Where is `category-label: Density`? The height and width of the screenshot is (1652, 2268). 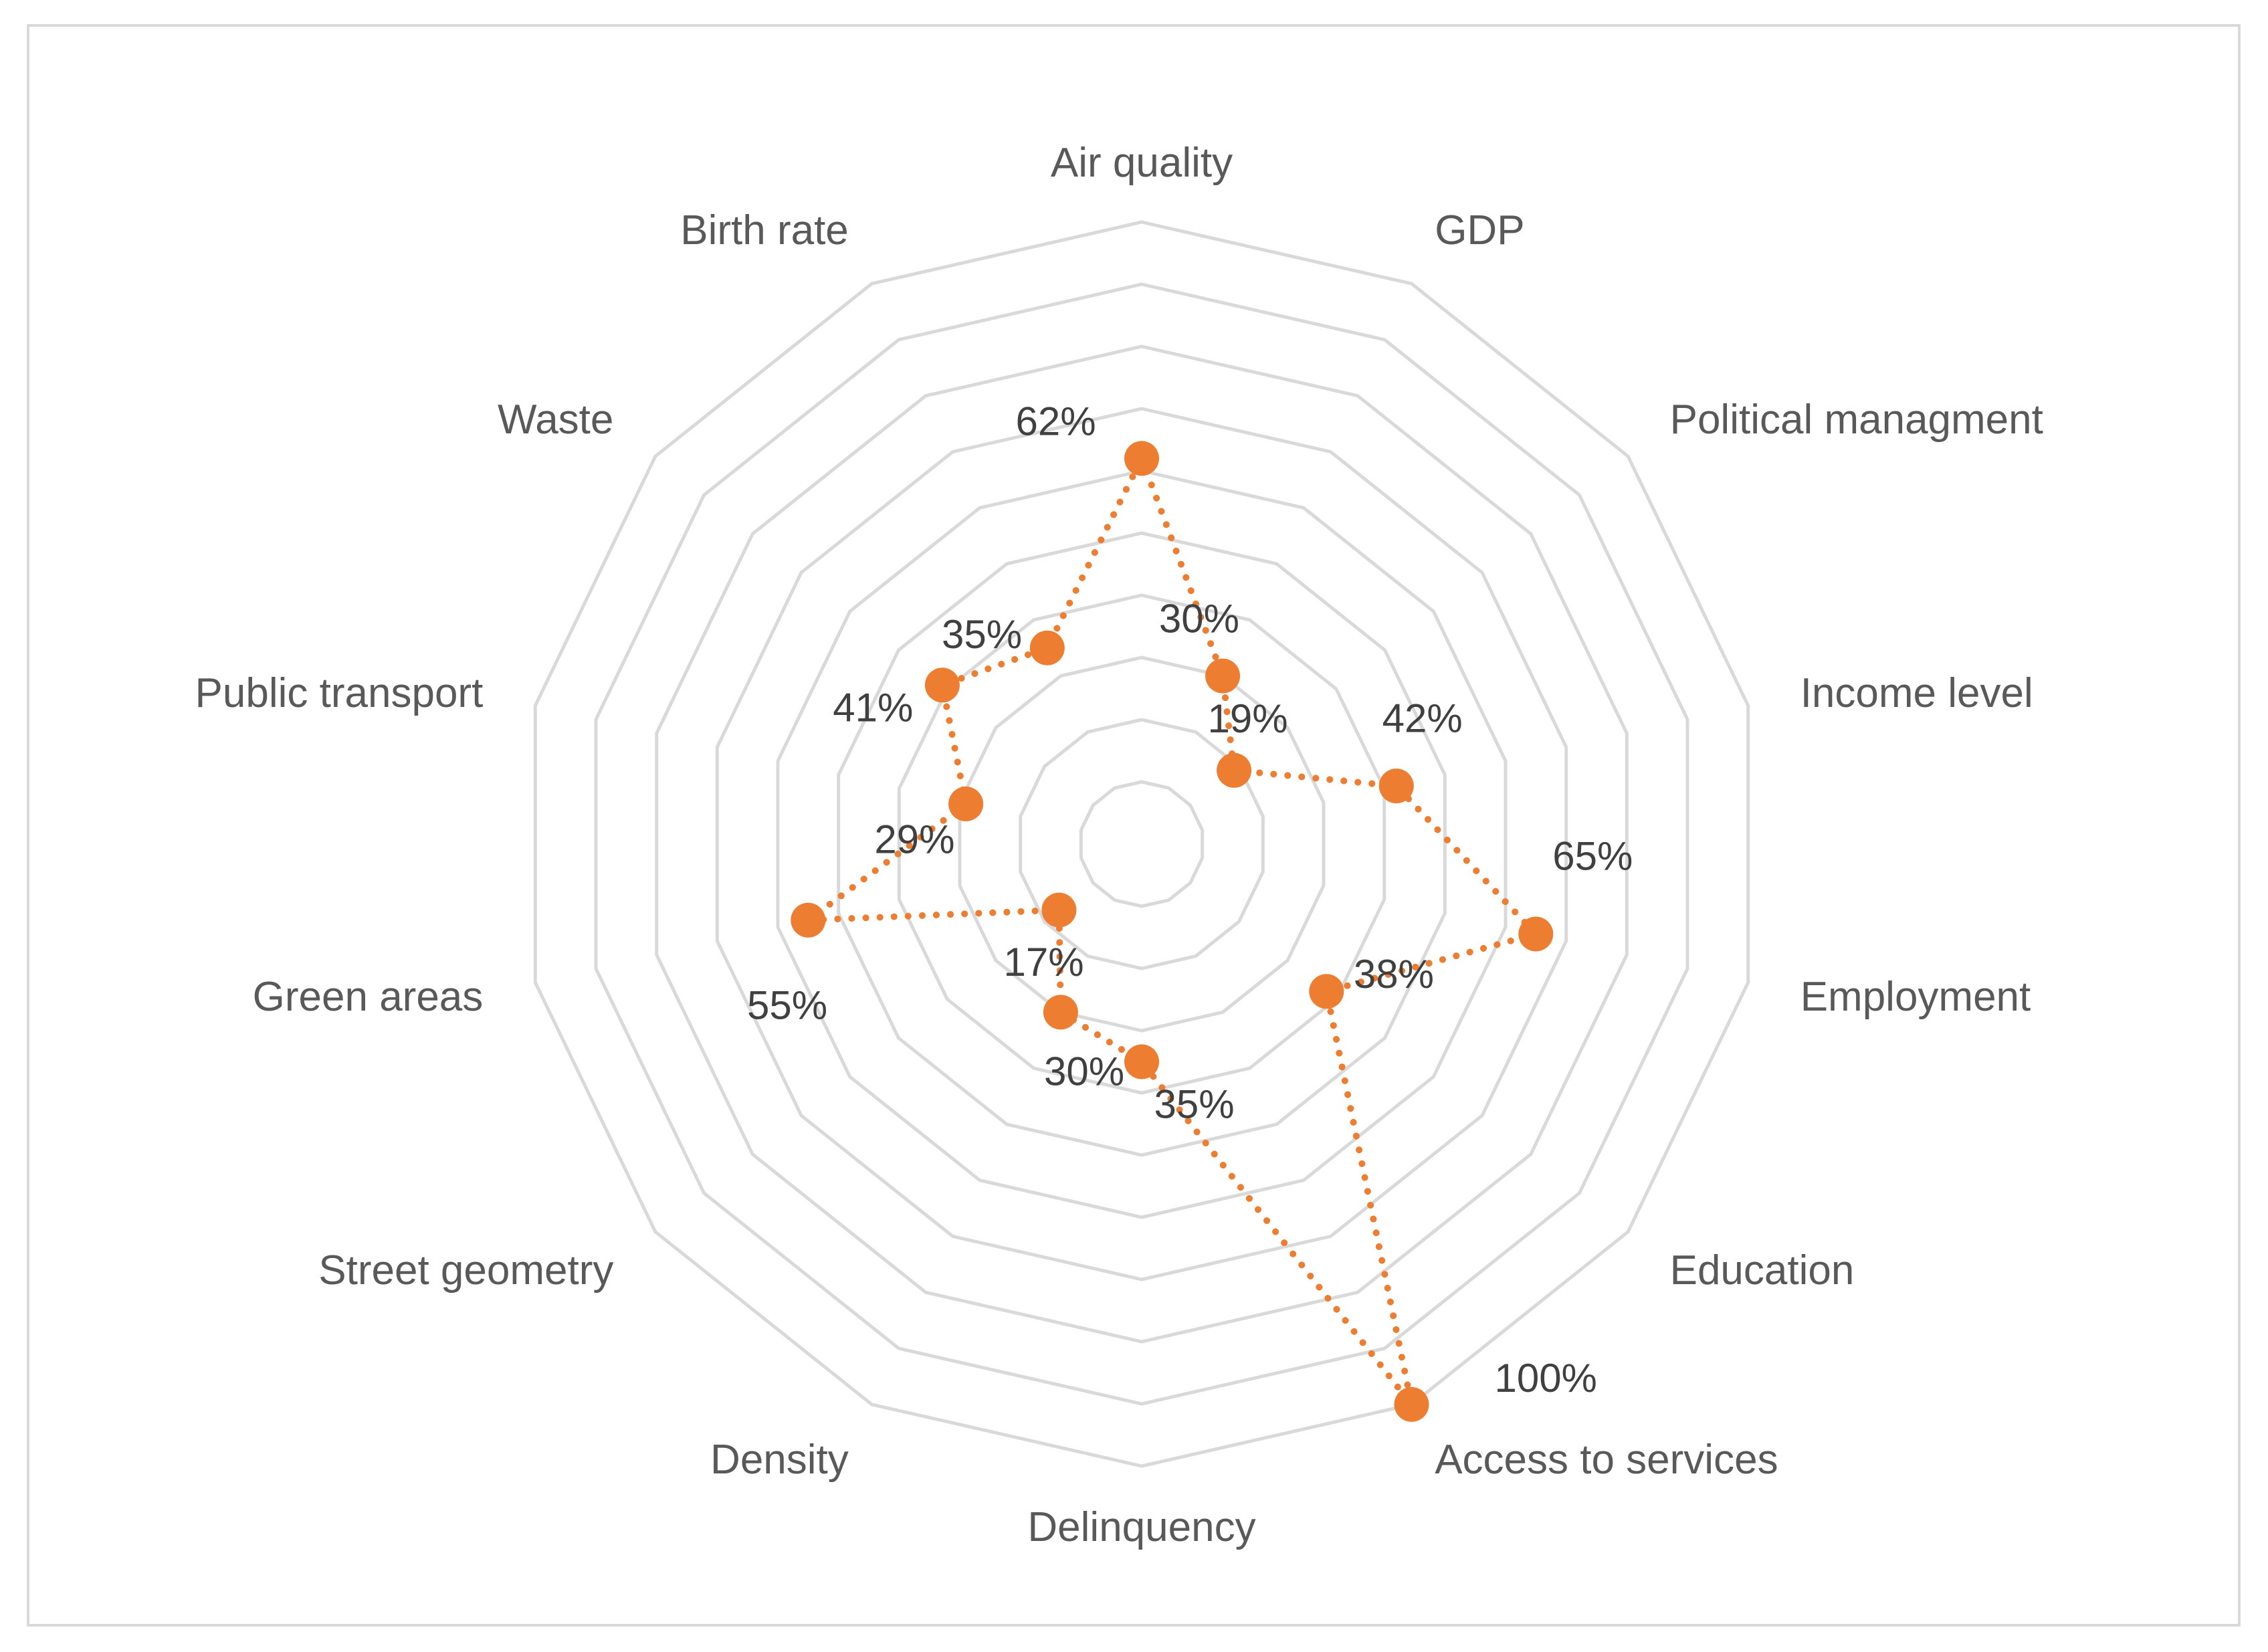
category-label: Density is located at coordinates (780, 1460).